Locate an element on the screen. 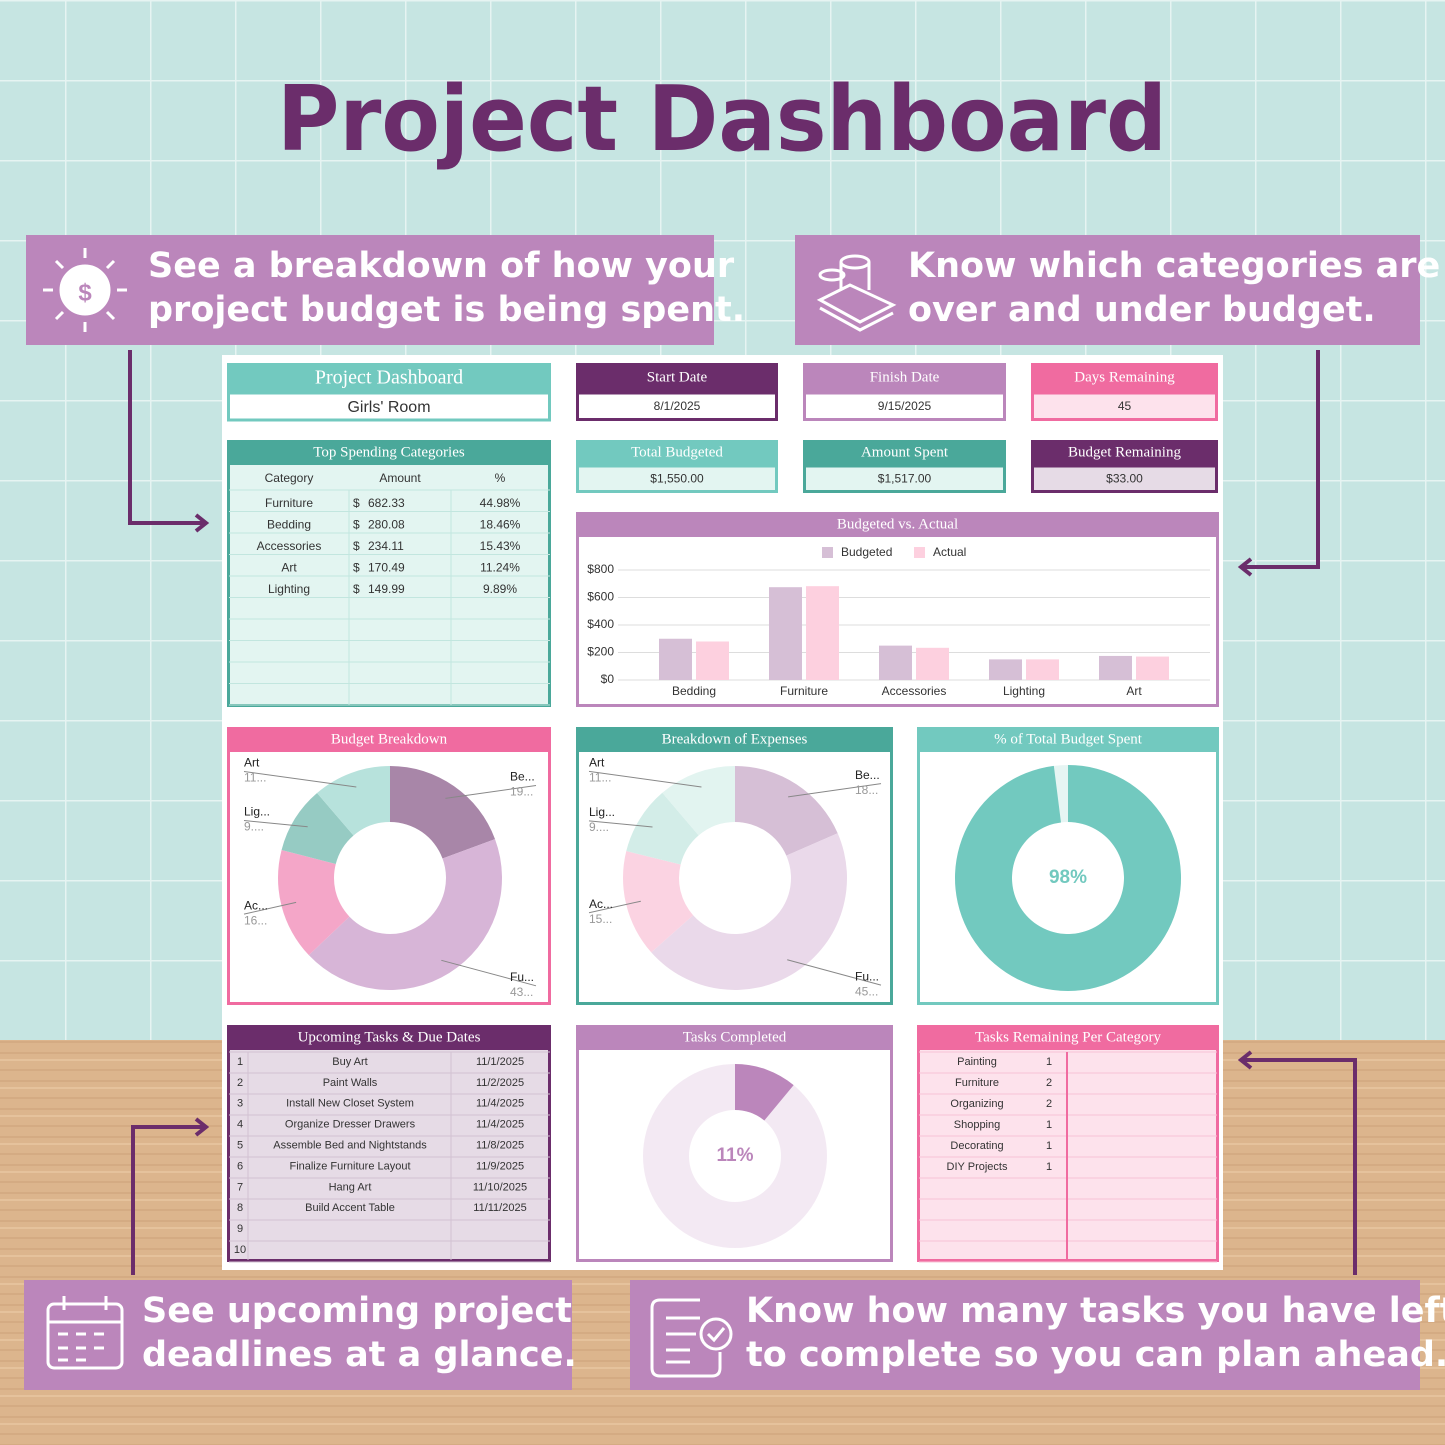 This screenshot has height=1445, width=1445. icon-glyph: $ is located at coordinates (85, 292).